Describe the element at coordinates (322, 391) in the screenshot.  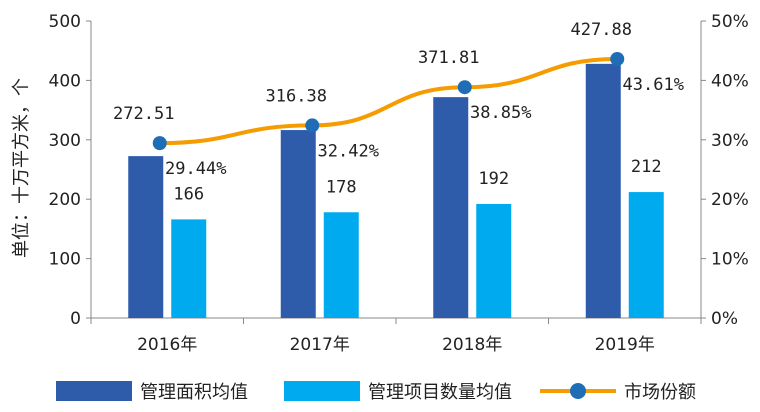
I see `legend-swatch-count` at that location.